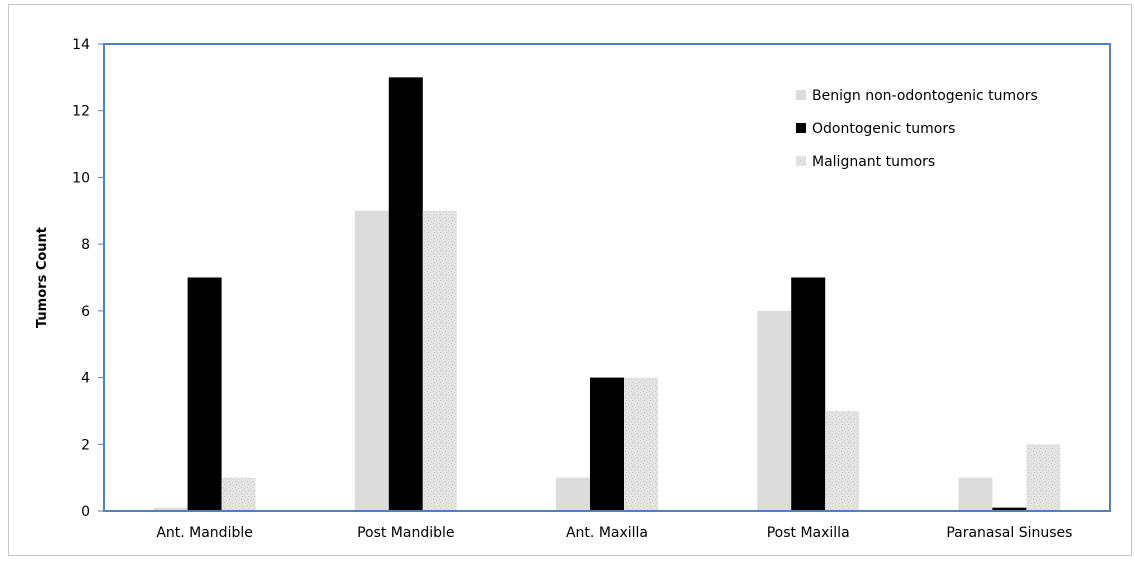 The width and height of the screenshot is (1135, 561). What do you see at coordinates (81, 178) in the screenshot?
I see `y-tick-label: 10` at bounding box center [81, 178].